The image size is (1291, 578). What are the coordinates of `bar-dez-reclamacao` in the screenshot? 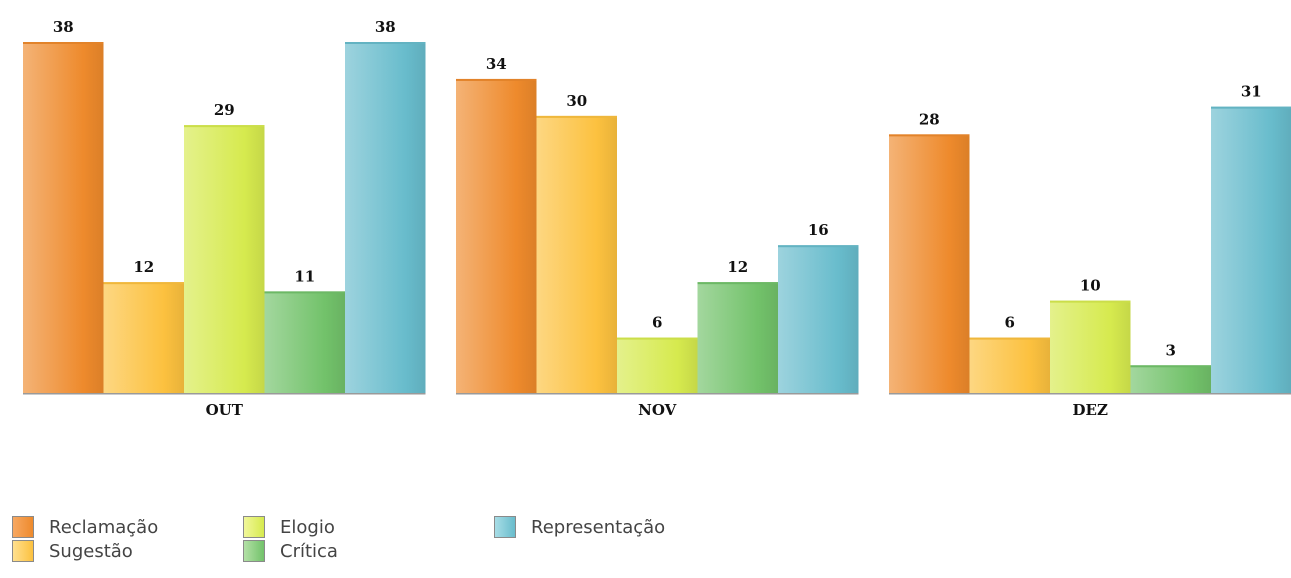 It's located at (929, 264).